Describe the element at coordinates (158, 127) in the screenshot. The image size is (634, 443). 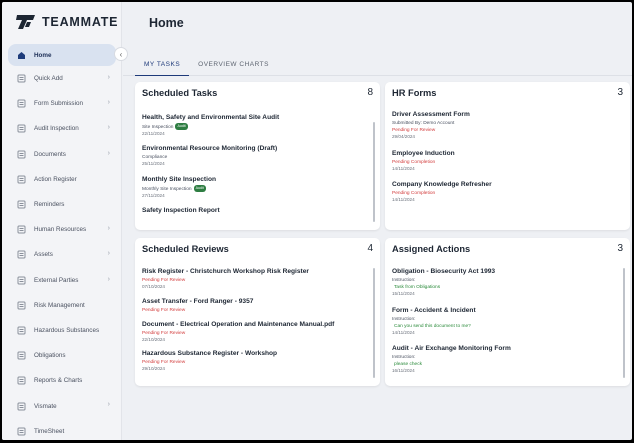
I see `item-subtitle: Site Inspection` at that location.